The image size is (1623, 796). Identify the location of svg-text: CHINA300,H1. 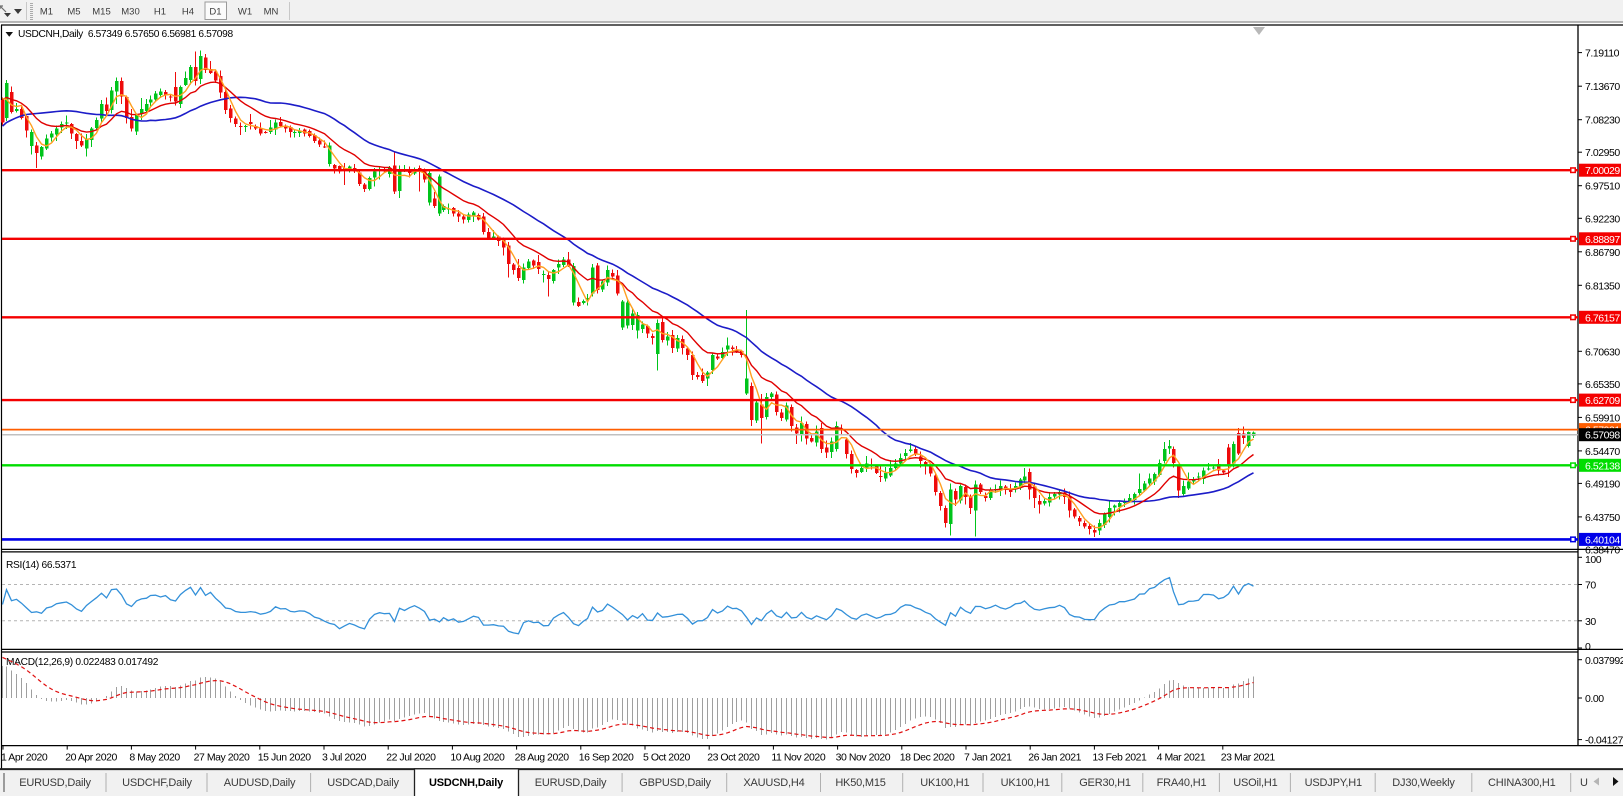
(1522, 783).